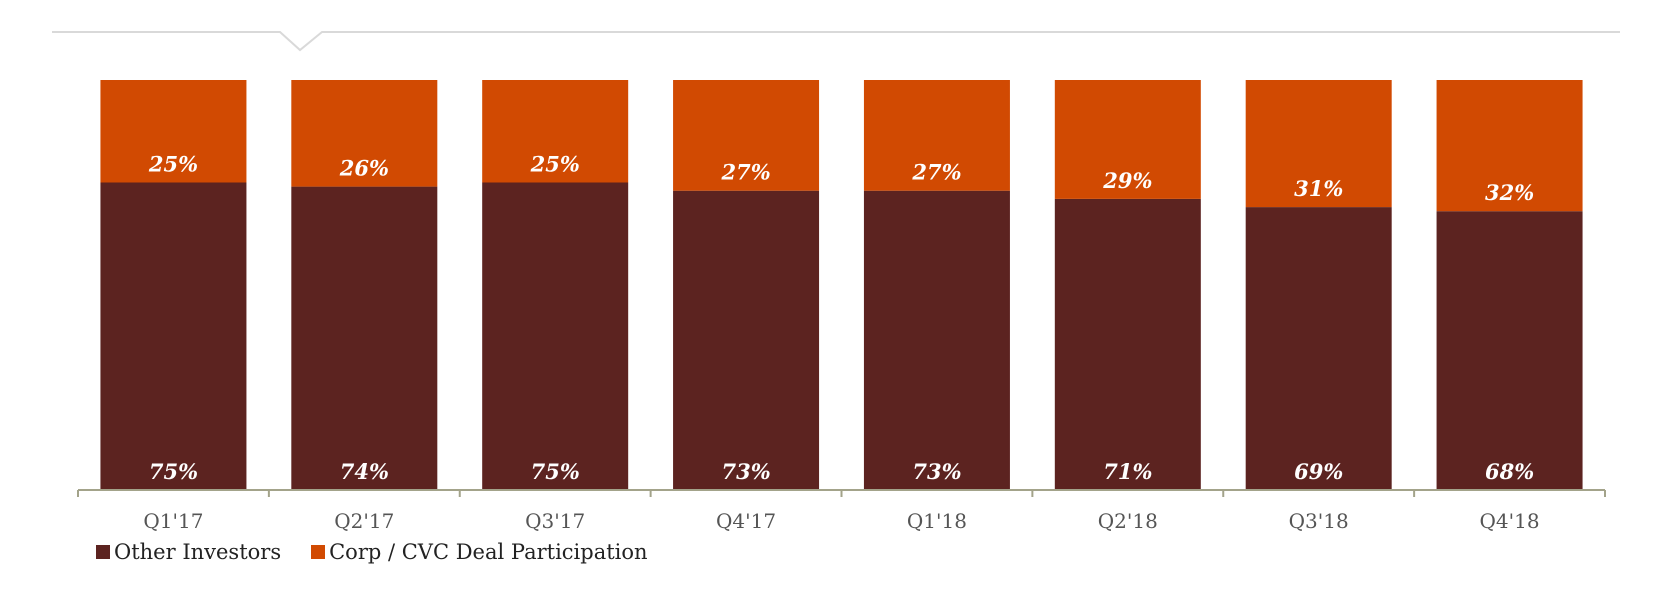 The height and width of the screenshot is (600, 1668). Describe the element at coordinates (936, 172) in the screenshot. I see `label-corp-cvc-q1-18: 27%` at that location.